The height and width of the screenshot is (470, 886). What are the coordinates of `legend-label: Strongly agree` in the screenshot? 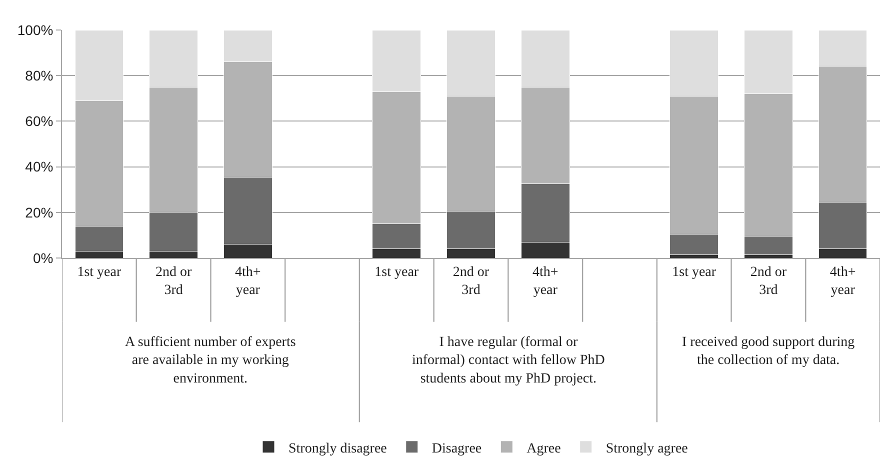 It's located at (647, 448).